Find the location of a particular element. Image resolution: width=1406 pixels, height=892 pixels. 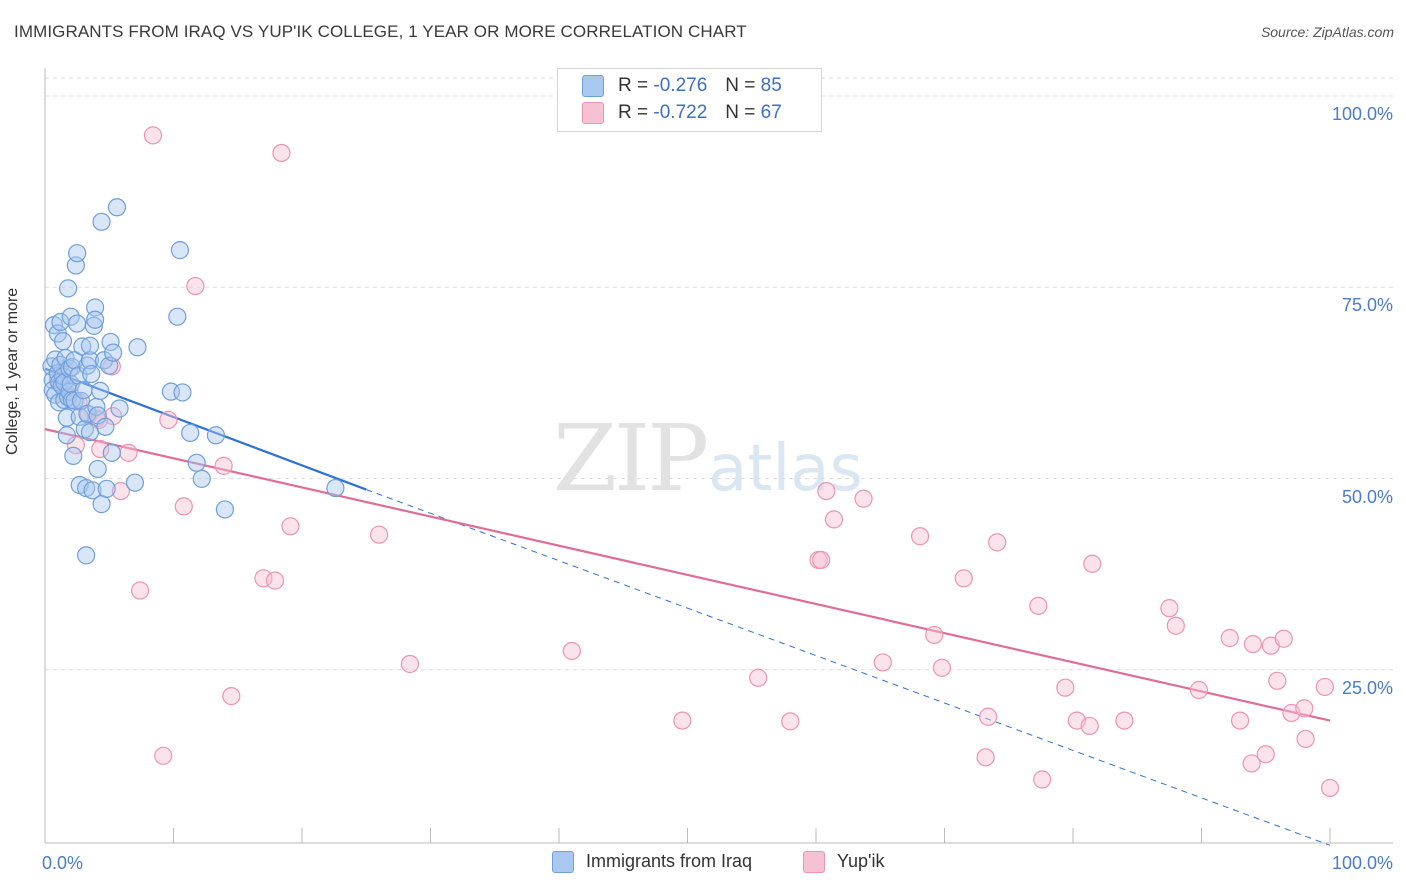

legend-r-label: R = is located at coordinates (633, 113).